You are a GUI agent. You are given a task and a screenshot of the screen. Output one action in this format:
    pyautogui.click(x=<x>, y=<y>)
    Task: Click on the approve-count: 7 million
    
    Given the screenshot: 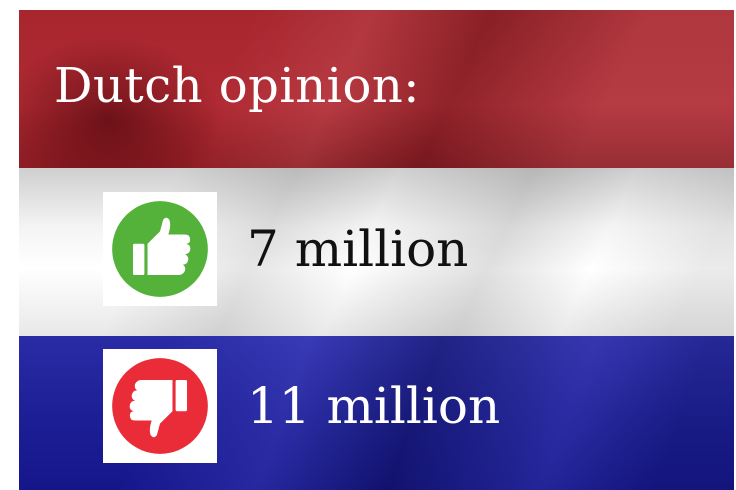 What is the action you would take?
    pyautogui.click(x=358, y=249)
    